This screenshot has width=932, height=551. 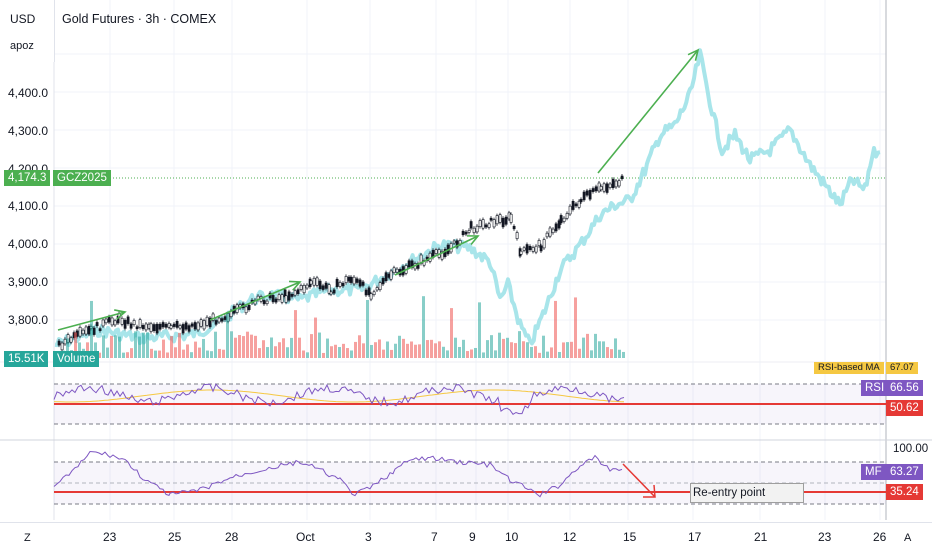 I want to click on re-entry-arrow, so click(x=639, y=480).